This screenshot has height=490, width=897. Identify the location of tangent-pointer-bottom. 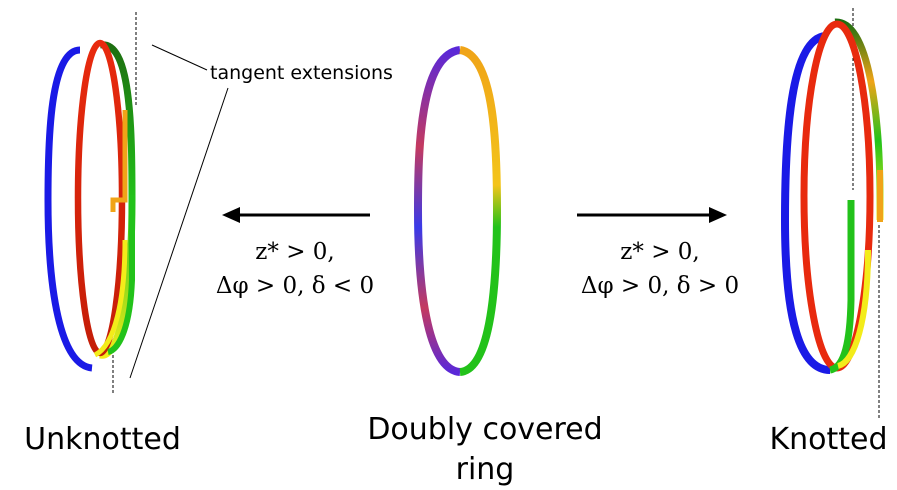
(179, 233).